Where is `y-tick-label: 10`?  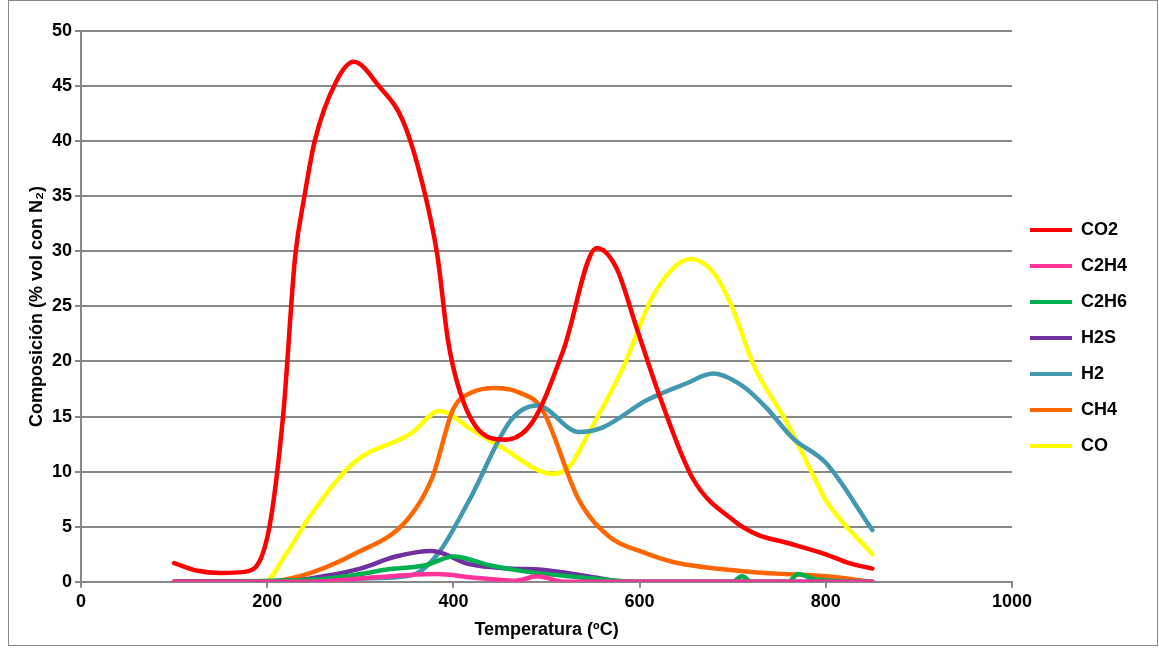 y-tick-label: 10 is located at coordinates (62, 470).